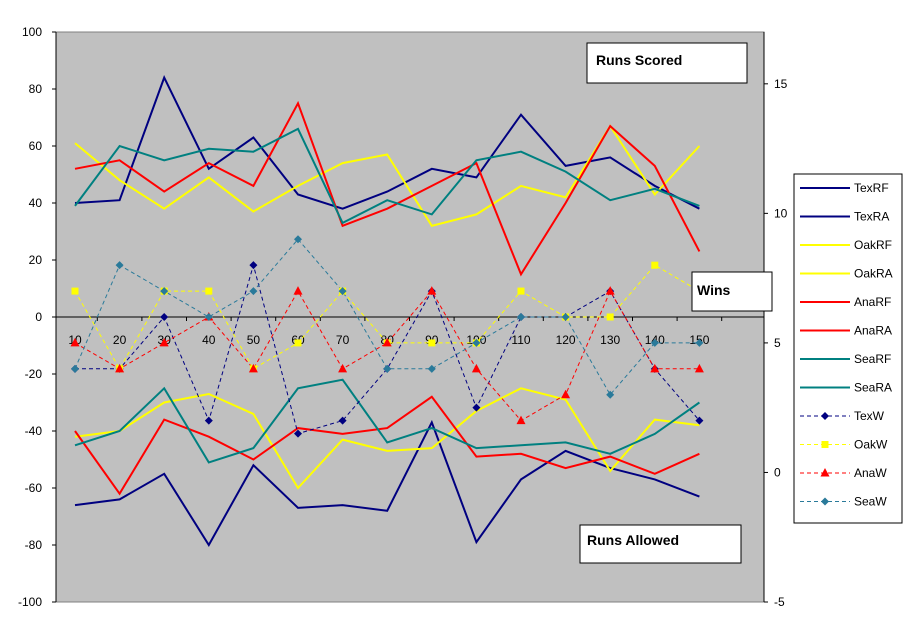 Image resolution: width=908 pixels, height=623 pixels. What do you see at coordinates (846, 331) in the screenshot?
I see `legend-item-anara: AnaRA` at bounding box center [846, 331].